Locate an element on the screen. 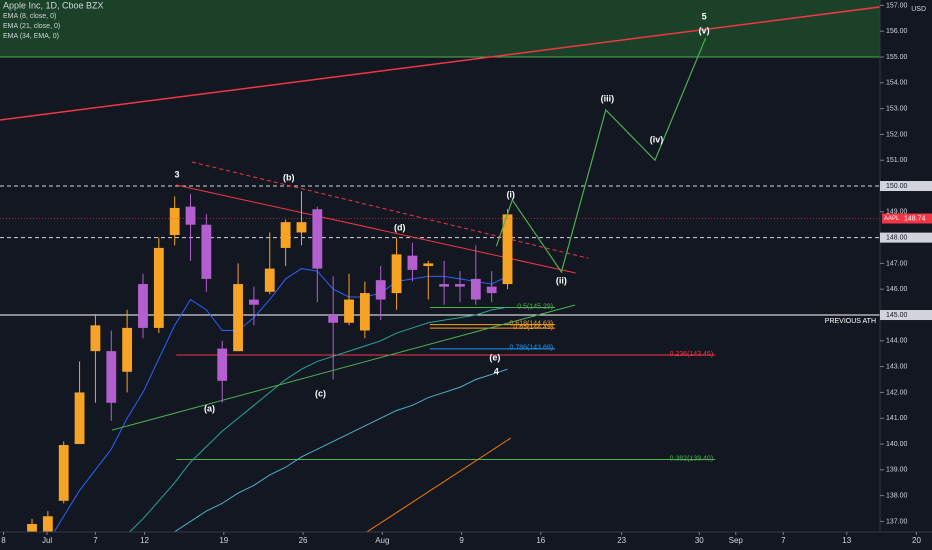 The image size is (932, 550). last-price-box is located at coordinates (907, 218).